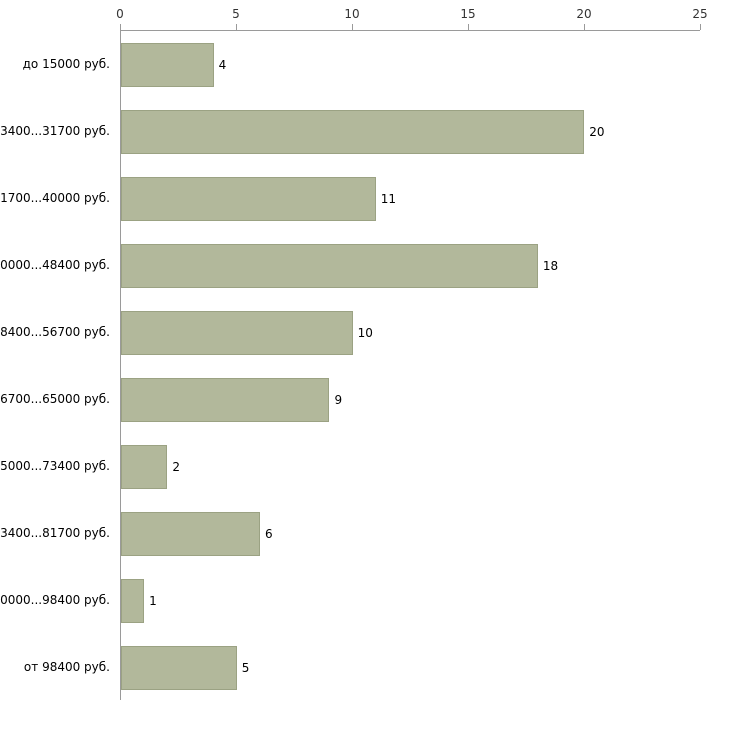  What do you see at coordinates (268, 533) in the screenshot?
I see `bar-value-label: 6` at bounding box center [268, 533].